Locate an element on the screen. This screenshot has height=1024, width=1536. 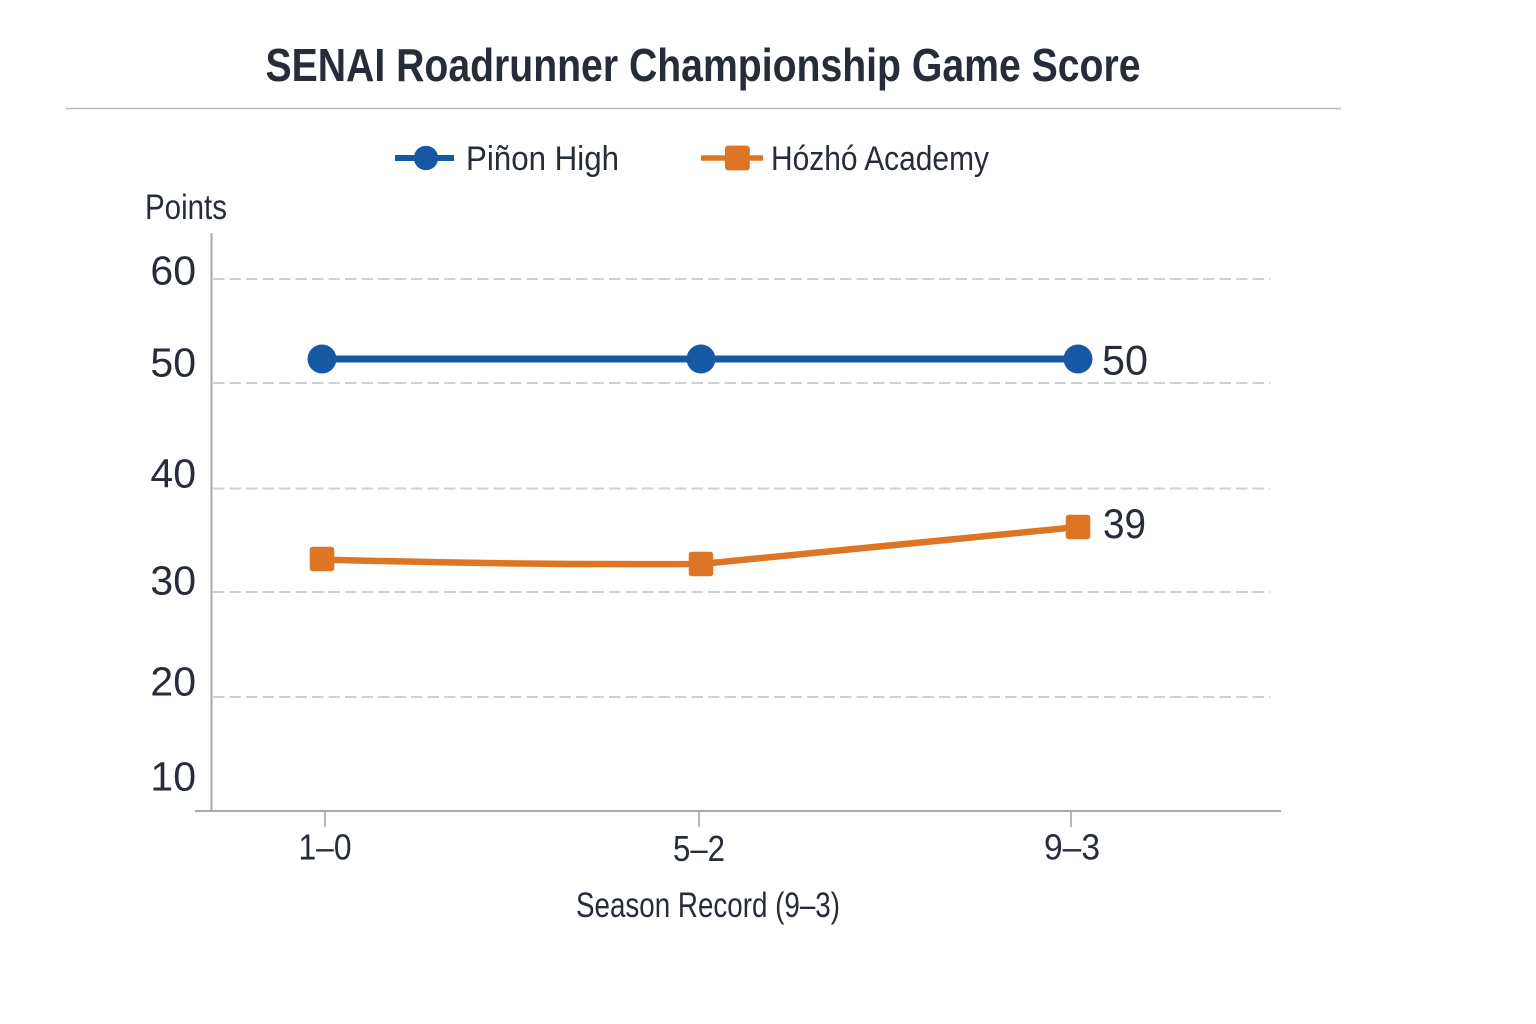
svg-text: 40 is located at coordinates (173, 474).